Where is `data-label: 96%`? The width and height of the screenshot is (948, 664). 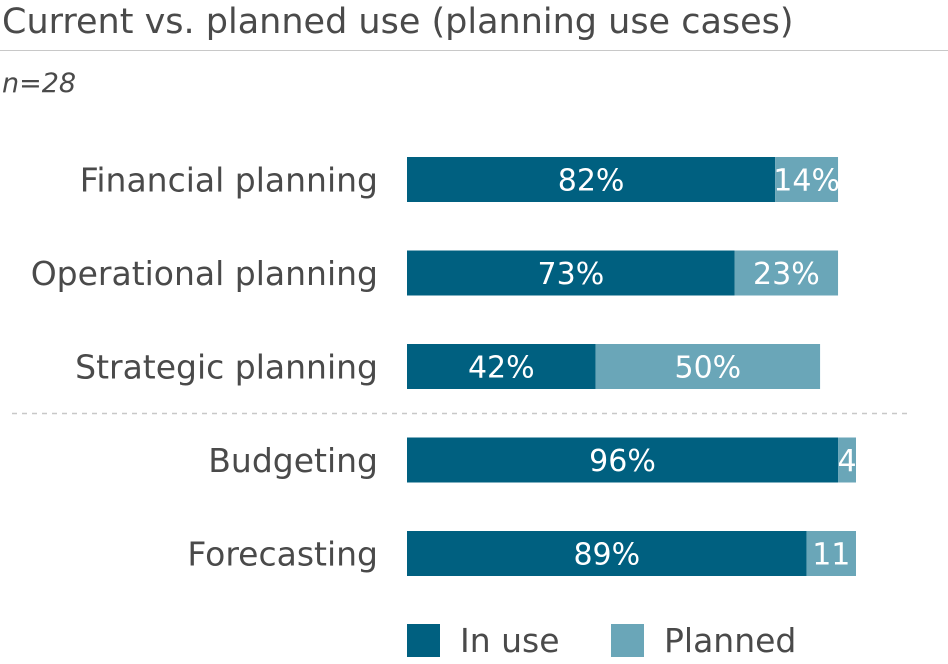
data-label: 96% is located at coordinates (622, 461).